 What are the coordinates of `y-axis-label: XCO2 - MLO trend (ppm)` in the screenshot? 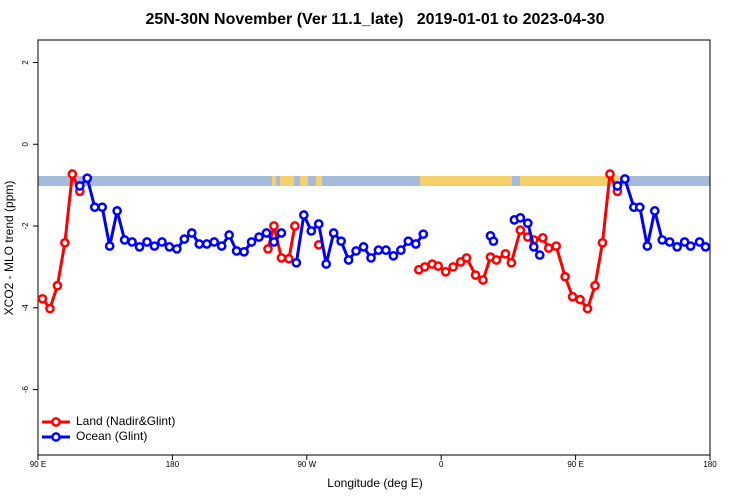 It's located at (9, 248).